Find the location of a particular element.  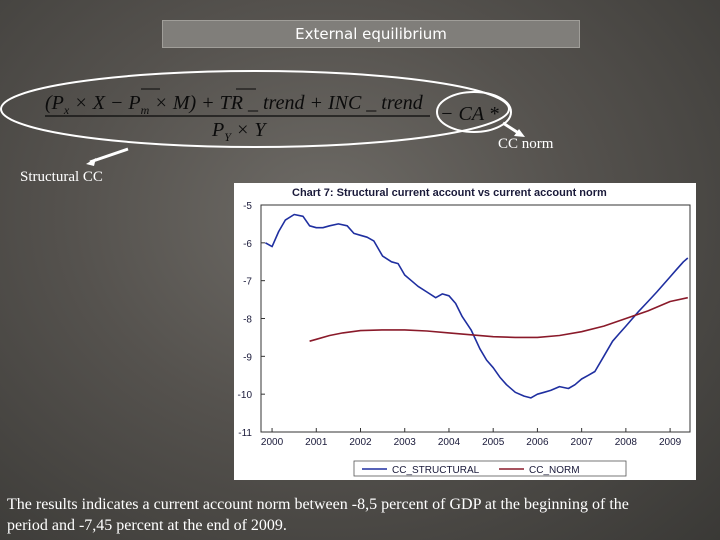

x-tick-label: 2000 is located at coordinates (272, 442).